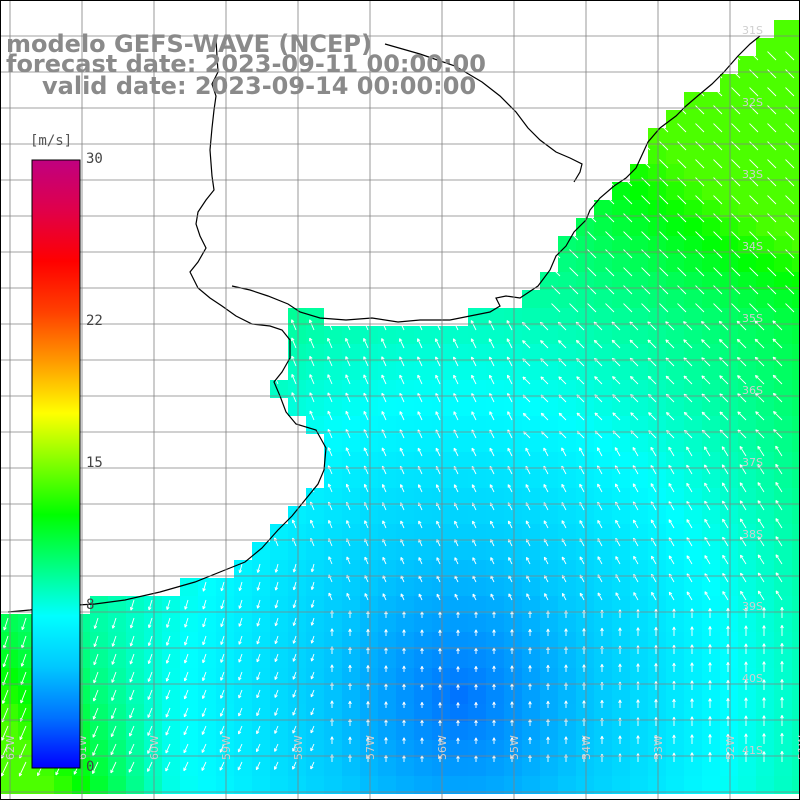  What do you see at coordinates (752, 246) in the screenshot?
I see `lat-label: 34S` at bounding box center [752, 246].